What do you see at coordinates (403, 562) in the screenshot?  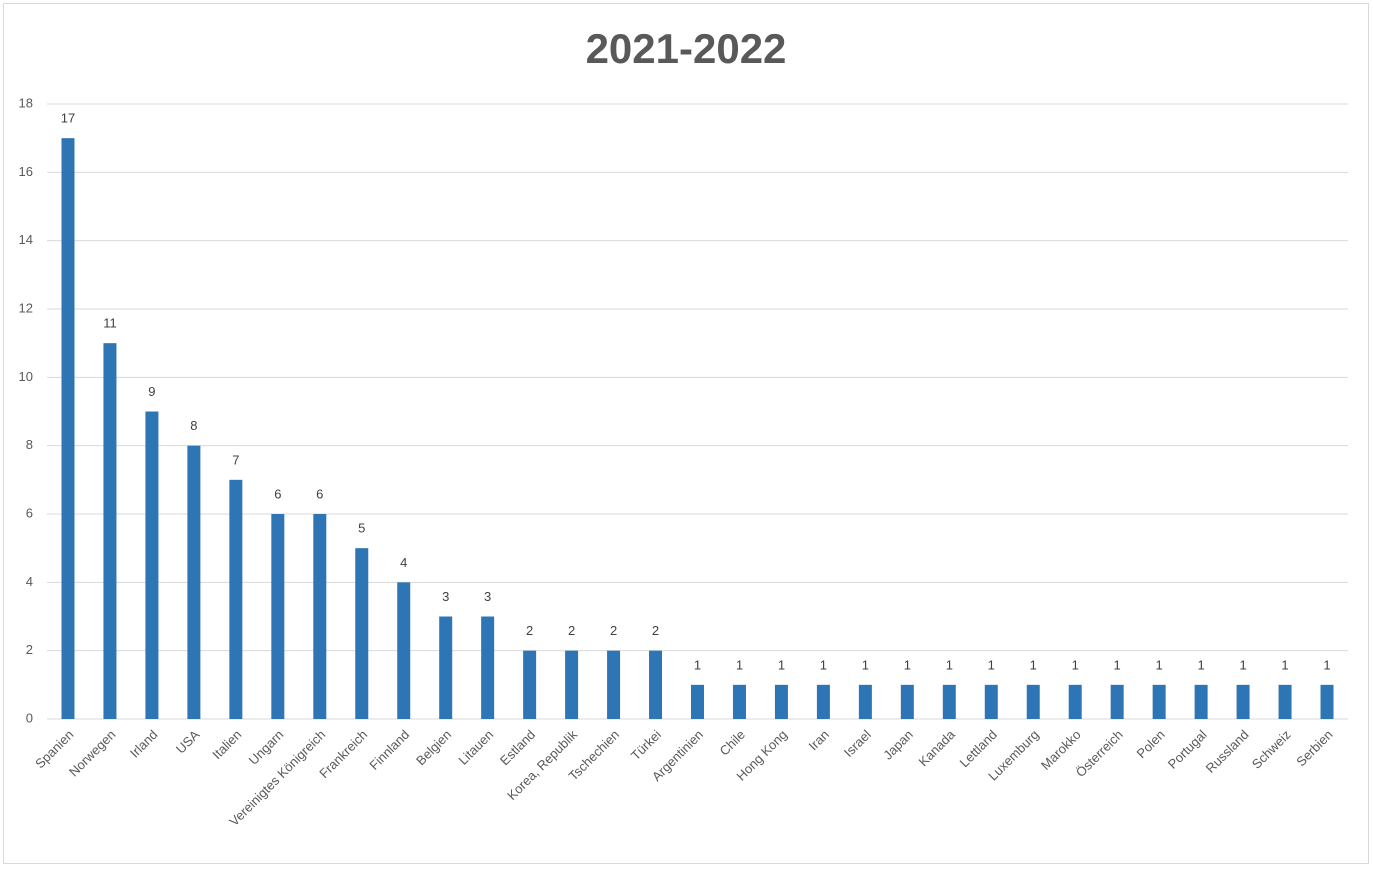 I see `data-label: 4` at bounding box center [403, 562].